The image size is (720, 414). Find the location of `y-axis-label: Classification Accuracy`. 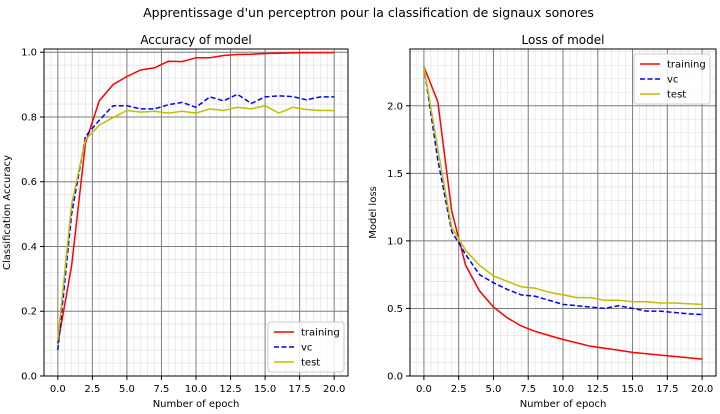

y-axis-label: Classification Accuracy is located at coordinates (7, 212).